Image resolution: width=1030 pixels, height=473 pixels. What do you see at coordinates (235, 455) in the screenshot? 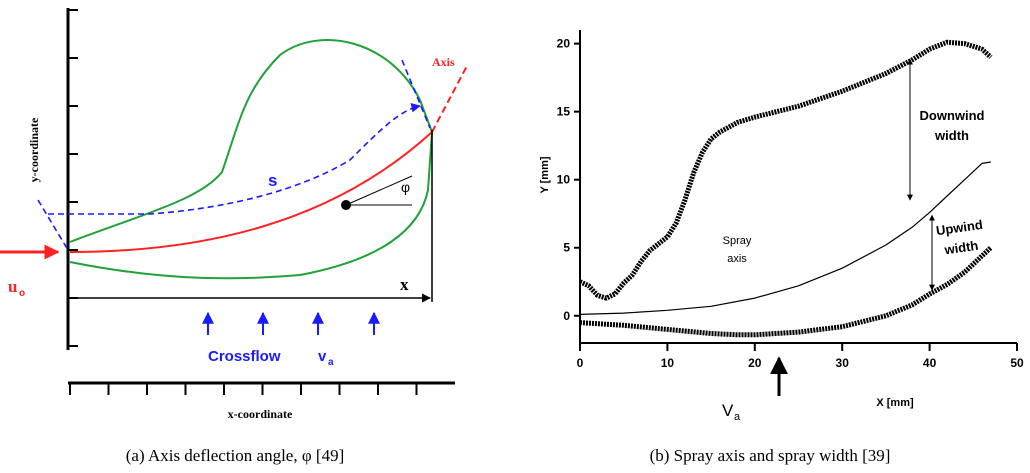
I see `caption: (a) Axis deflection angle, φ [49]` at bounding box center [235, 455].